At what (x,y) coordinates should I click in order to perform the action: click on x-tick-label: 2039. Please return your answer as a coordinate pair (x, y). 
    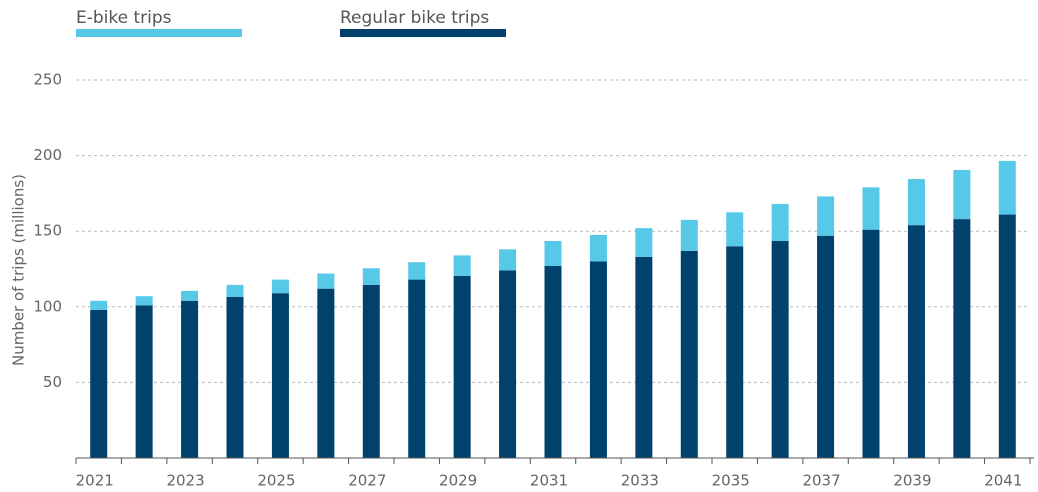
    Looking at the image, I should click on (912, 481).